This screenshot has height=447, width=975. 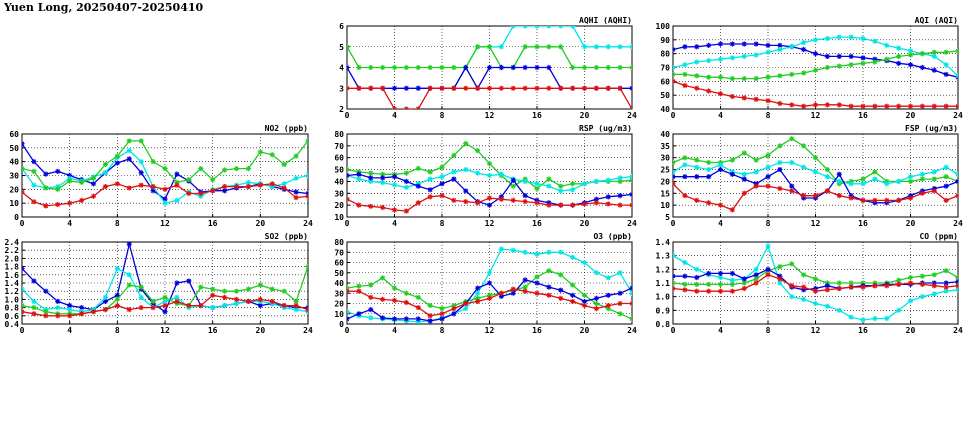 What do you see at coordinates (809, 283) in the screenshot?
I see `chart-co: 0 4 8 12 16 20 24 0.8 0.9 1.0 1.1 1.2 1.3 1.4 CO (ppm)` at bounding box center [809, 283].